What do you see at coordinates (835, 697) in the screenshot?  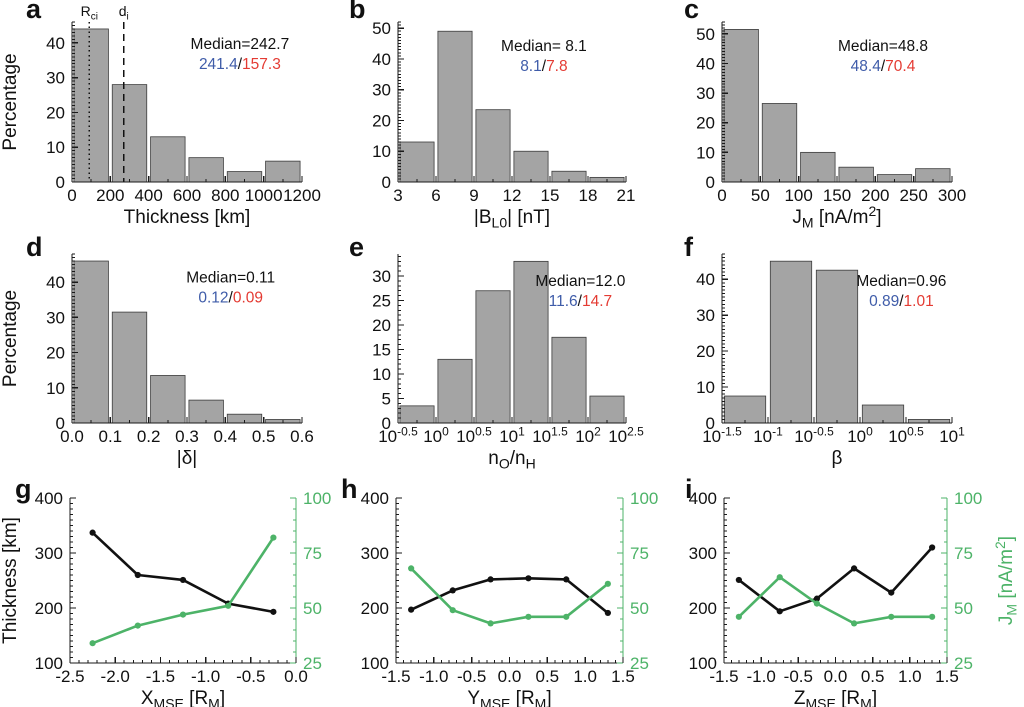 I see `x-axis-title: ZMSE [RM]` at bounding box center [835, 697].